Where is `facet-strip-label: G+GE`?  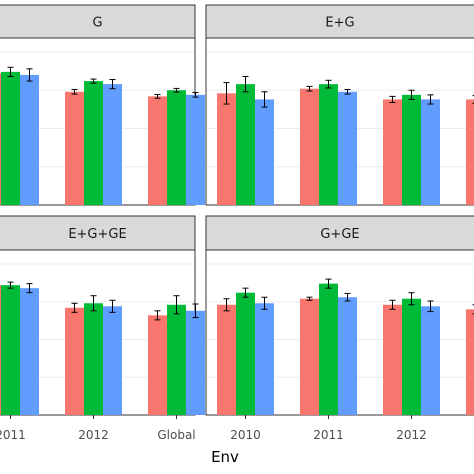
facet-strip-label: G+GE is located at coordinates (339, 234).